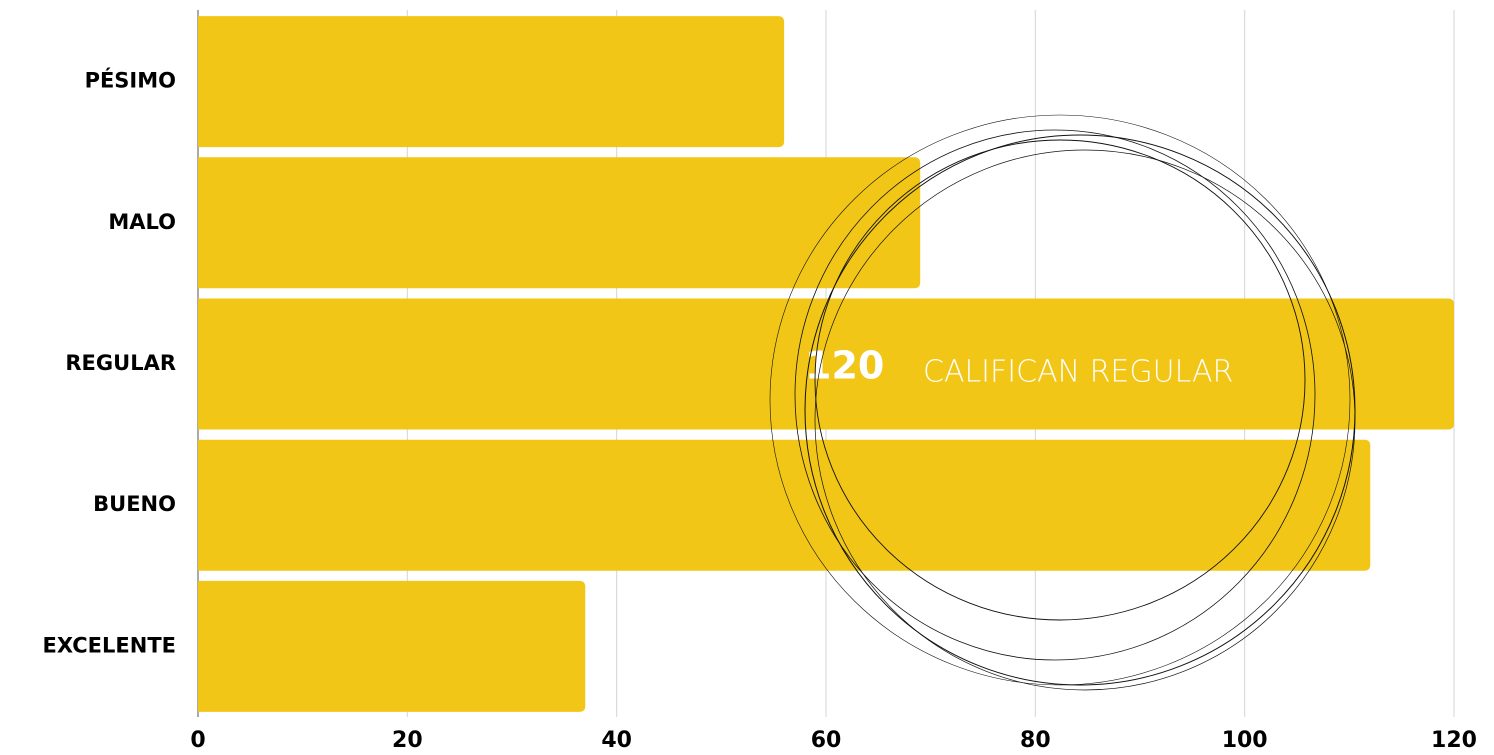  I want to click on annotation: 120 CALIFICAN REGULAR, so click(1019, 367).